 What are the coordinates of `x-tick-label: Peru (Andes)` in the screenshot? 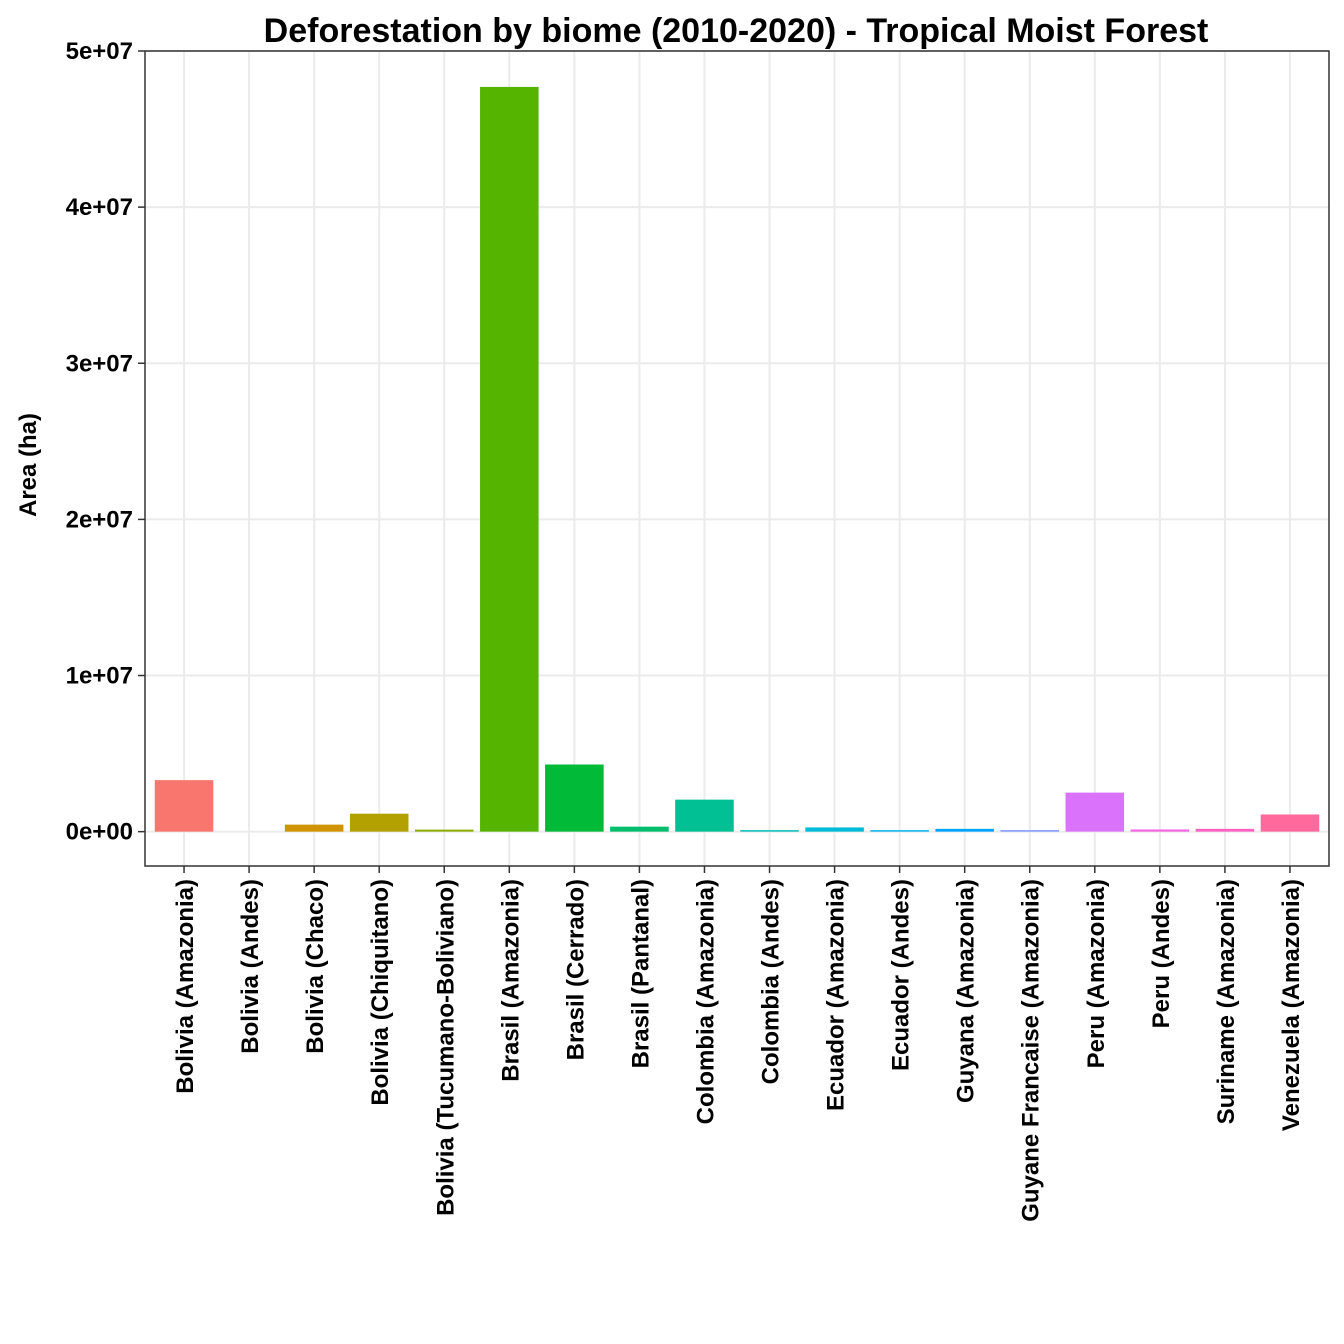 It's located at (1161, 953).